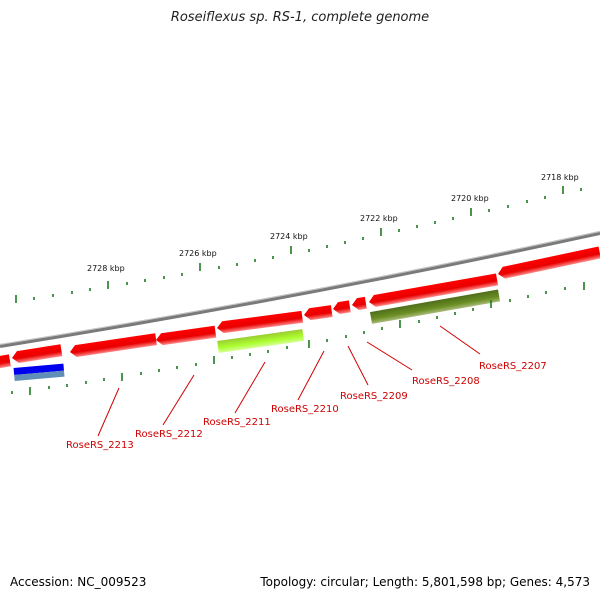 The image size is (600, 600). I want to click on steelblue-feature-bar, so click(39, 375).